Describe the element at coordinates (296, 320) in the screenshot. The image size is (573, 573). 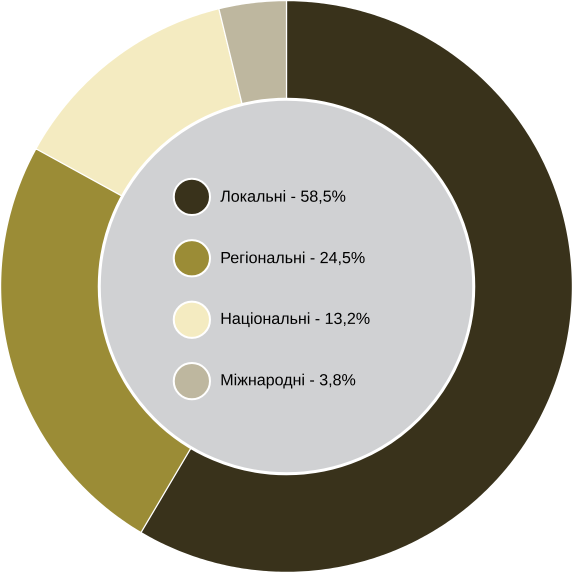
I see `legend-label: Національні - 13,2%` at that location.